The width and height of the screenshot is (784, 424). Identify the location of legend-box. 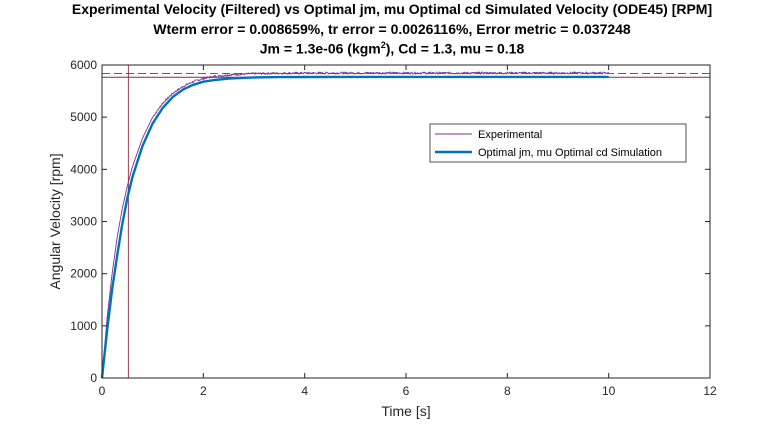
(558, 143).